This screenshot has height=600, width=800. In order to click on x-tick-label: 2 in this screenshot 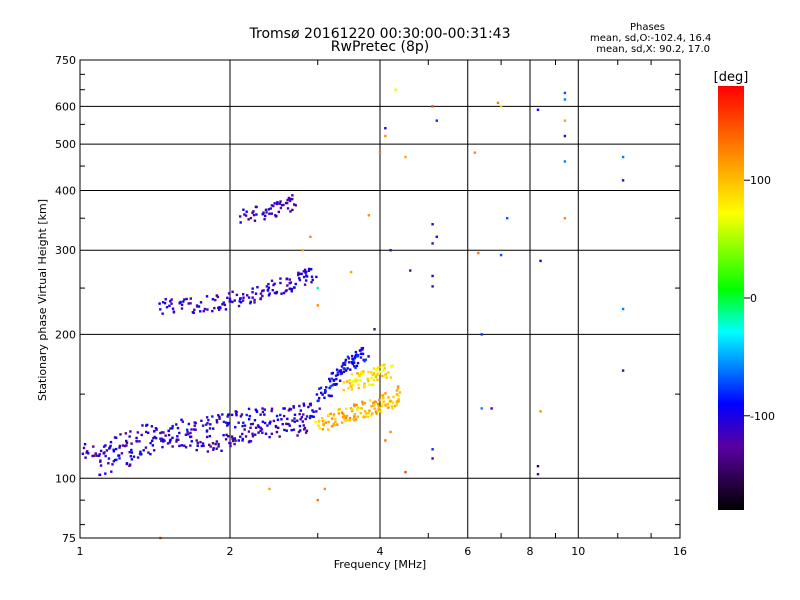, I will do `click(230, 551)`.